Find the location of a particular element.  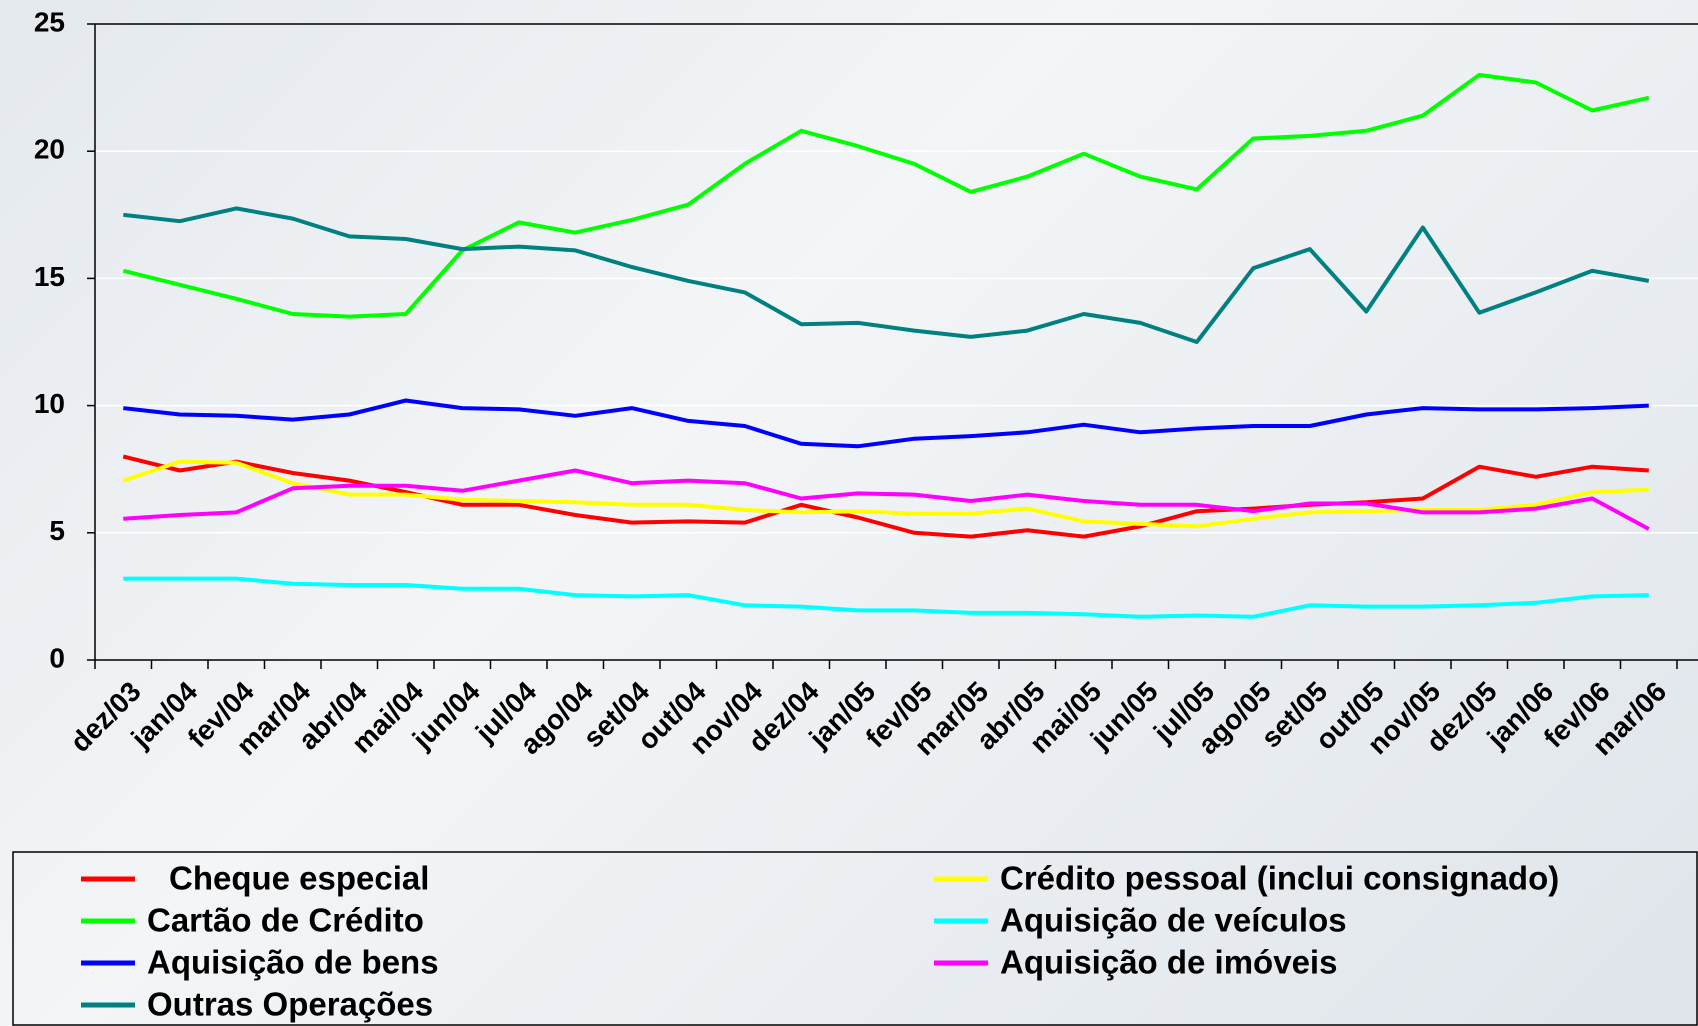

y-tick-label: 10 is located at coordinates (49, 403).